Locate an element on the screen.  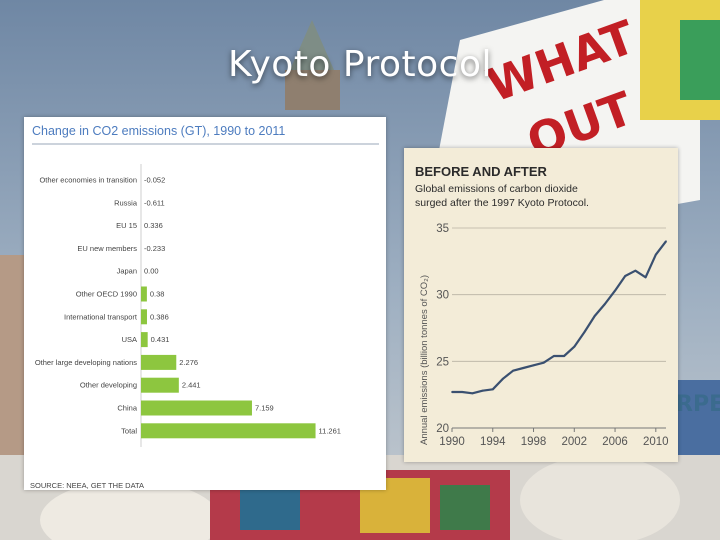
y-tick-label: 25 is located at coordinates (442, 362).